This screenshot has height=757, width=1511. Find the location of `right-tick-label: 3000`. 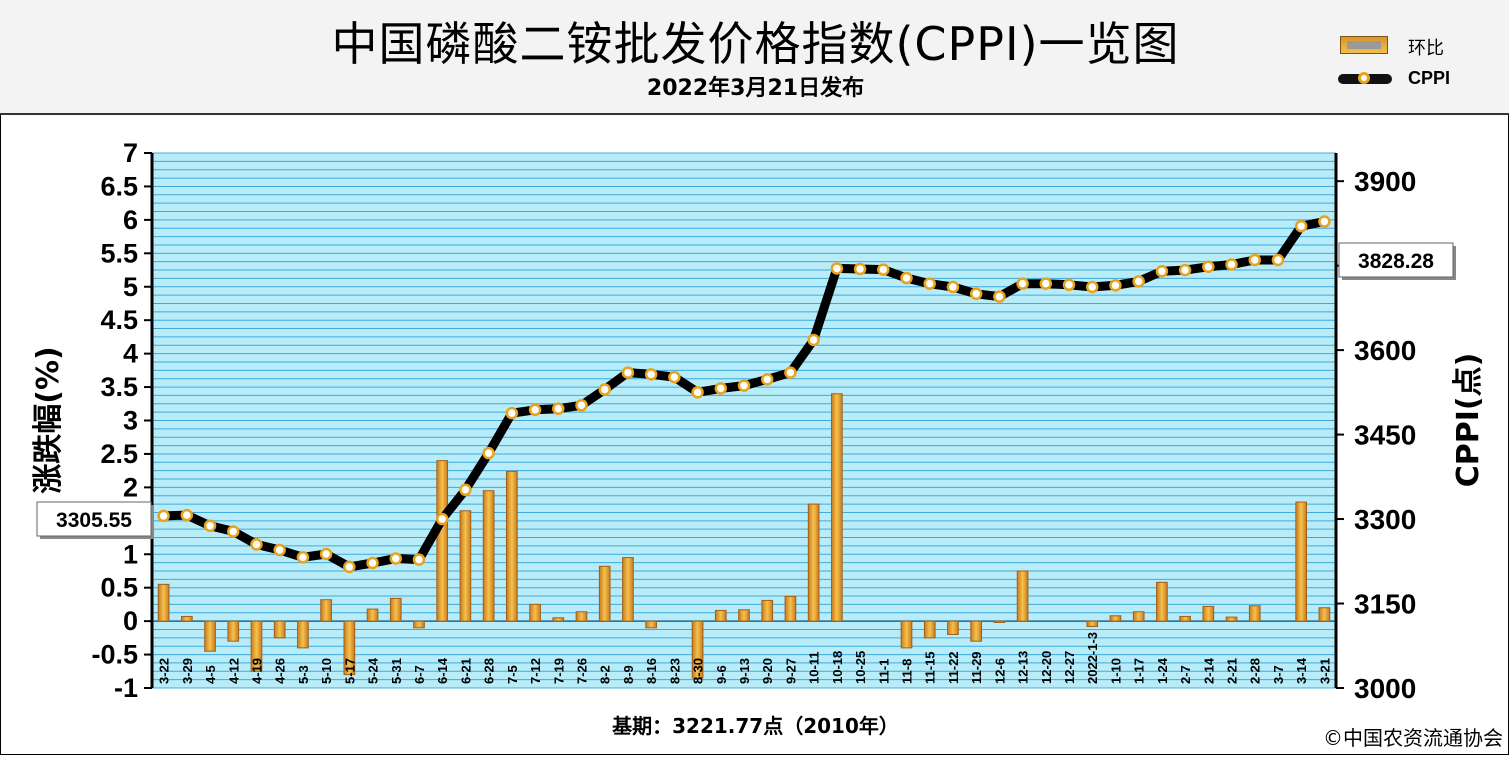

right-tick-label: 3000 is located at coordinates (1385, 688).